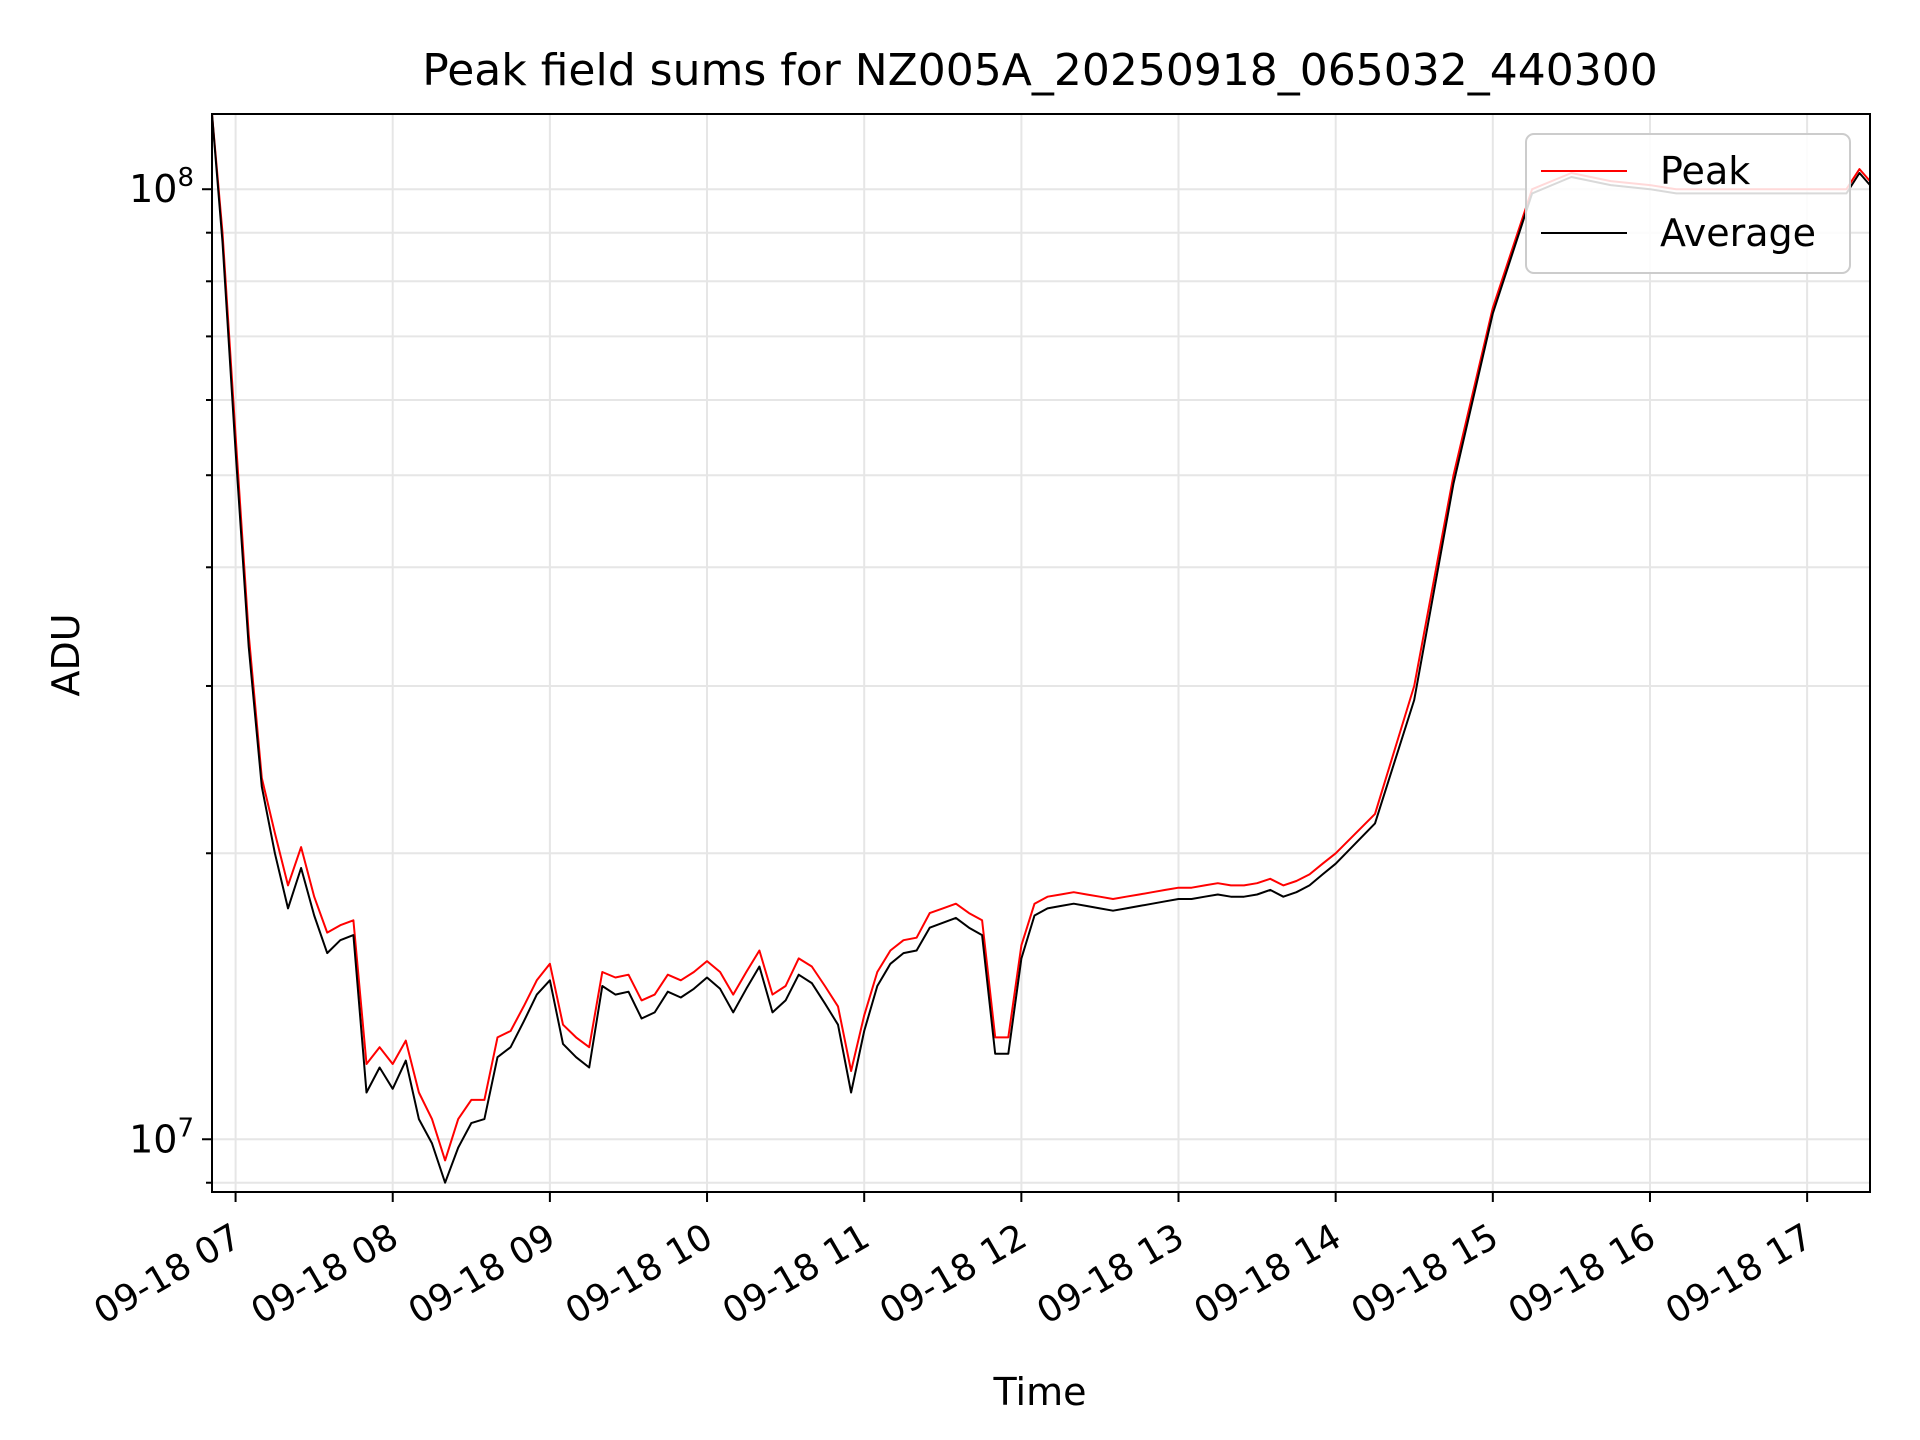 This screenshot has height=1440, width=1920. I want to click on x-axis-label: Time, so click(1040, 1392).